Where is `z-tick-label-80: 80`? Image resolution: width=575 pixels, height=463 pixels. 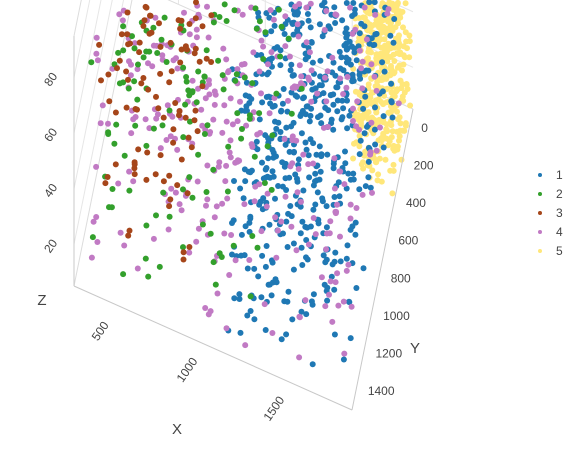
z-tick-label-80: 80 is located at coordinates (50, 79).